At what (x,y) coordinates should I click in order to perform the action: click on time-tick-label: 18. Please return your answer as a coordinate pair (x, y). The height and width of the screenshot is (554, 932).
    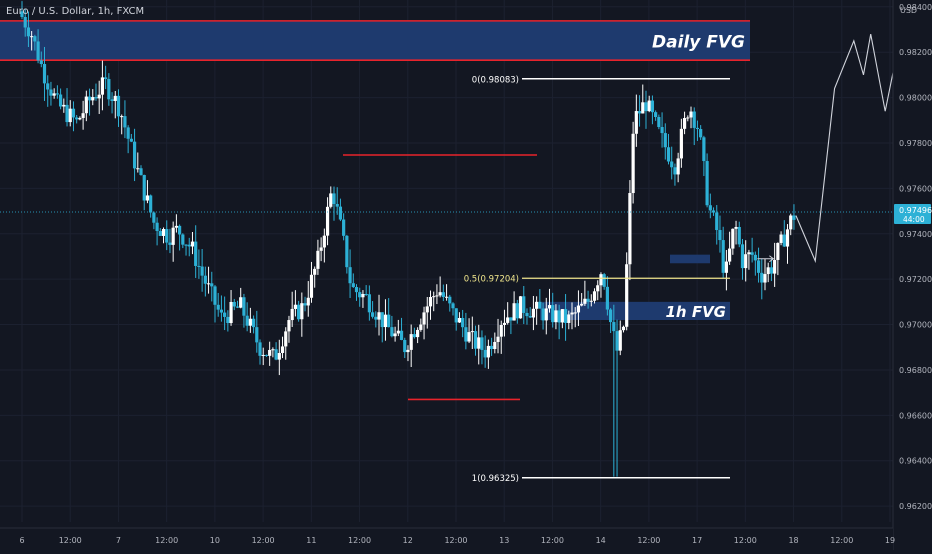
    Looking at the image, I should click on (793, 540).